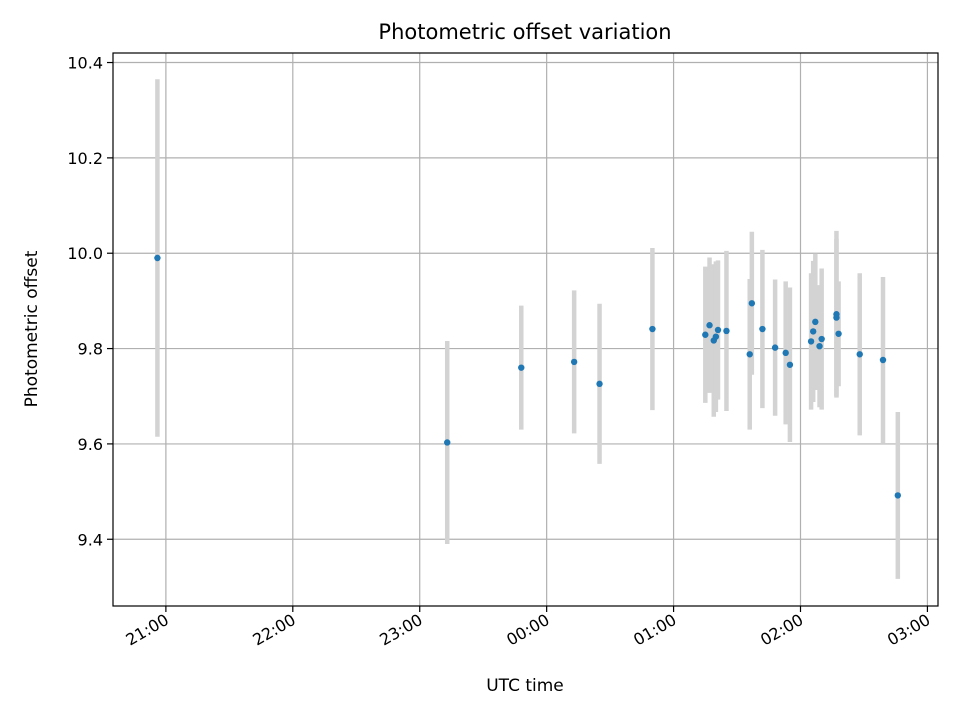 The image size is (960, 720). I want to click on y-tick-label: 10.0, so click(85, 253).